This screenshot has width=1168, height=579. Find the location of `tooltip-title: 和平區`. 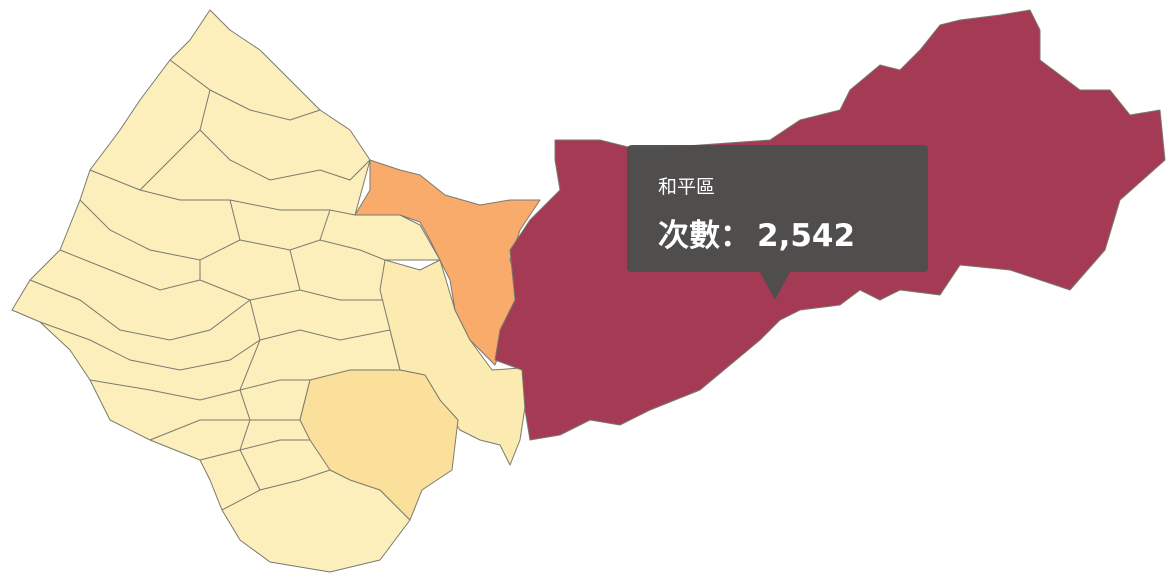

tooltip-title: 和平區 is located at coordinates (686, 187).